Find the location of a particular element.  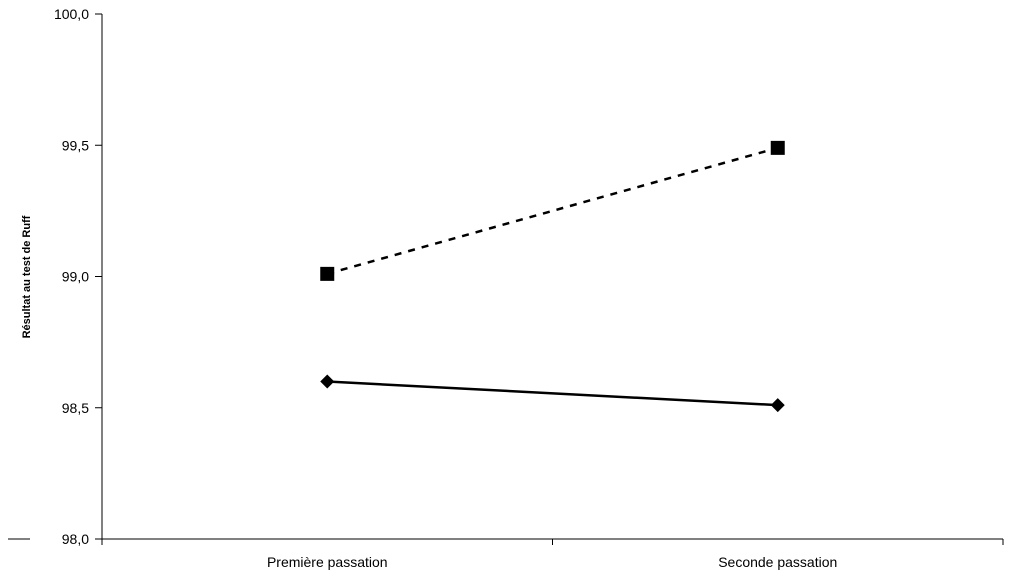

y-tick-label: 98,0 is located at coordinates (75, 539).